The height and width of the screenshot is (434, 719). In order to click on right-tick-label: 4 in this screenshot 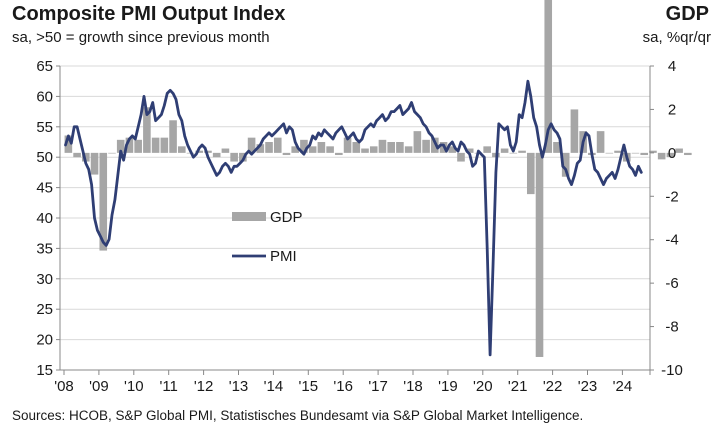, I will do `click(672, 66)`.